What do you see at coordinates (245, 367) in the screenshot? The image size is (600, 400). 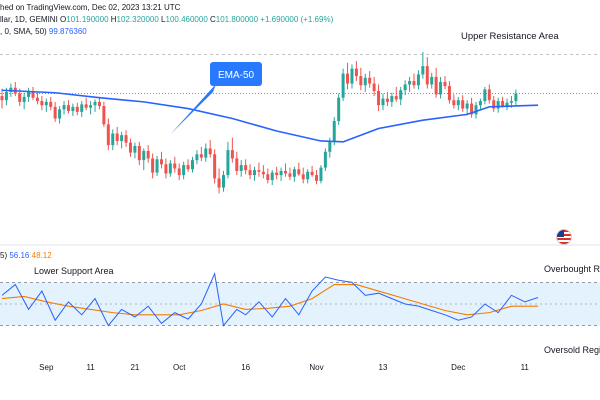 I see `x-tick-label: 16` at bounding box center [245, 367].